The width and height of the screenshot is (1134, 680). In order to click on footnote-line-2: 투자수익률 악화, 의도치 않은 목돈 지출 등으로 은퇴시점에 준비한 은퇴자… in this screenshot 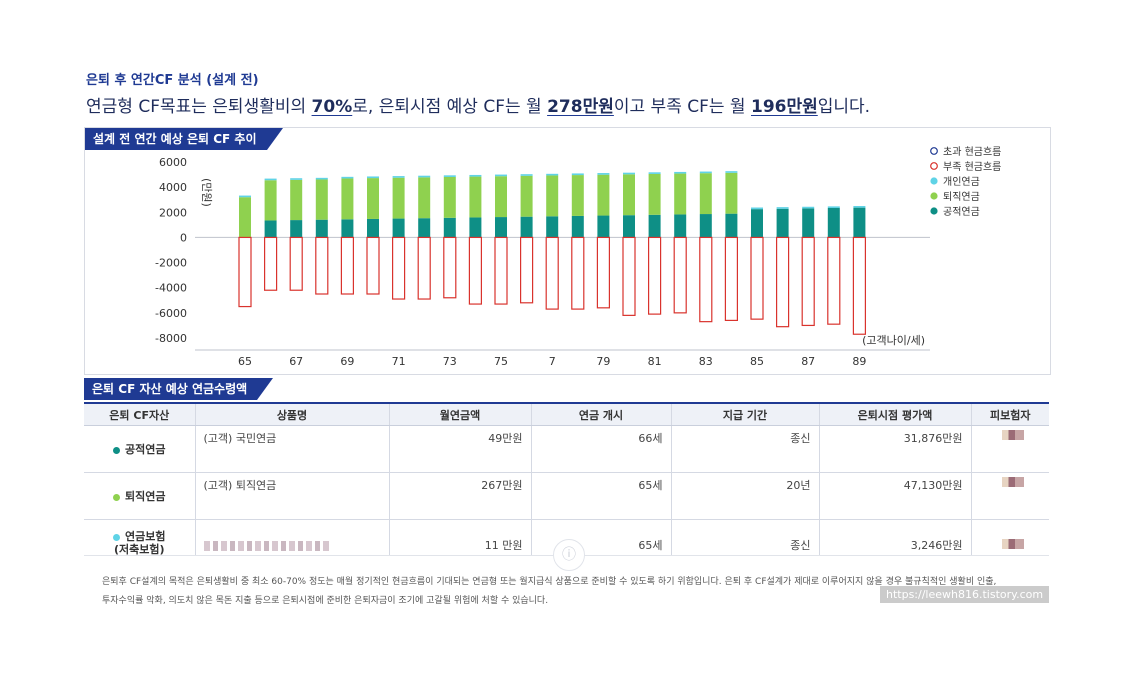, I will do `click(325, 601)`.